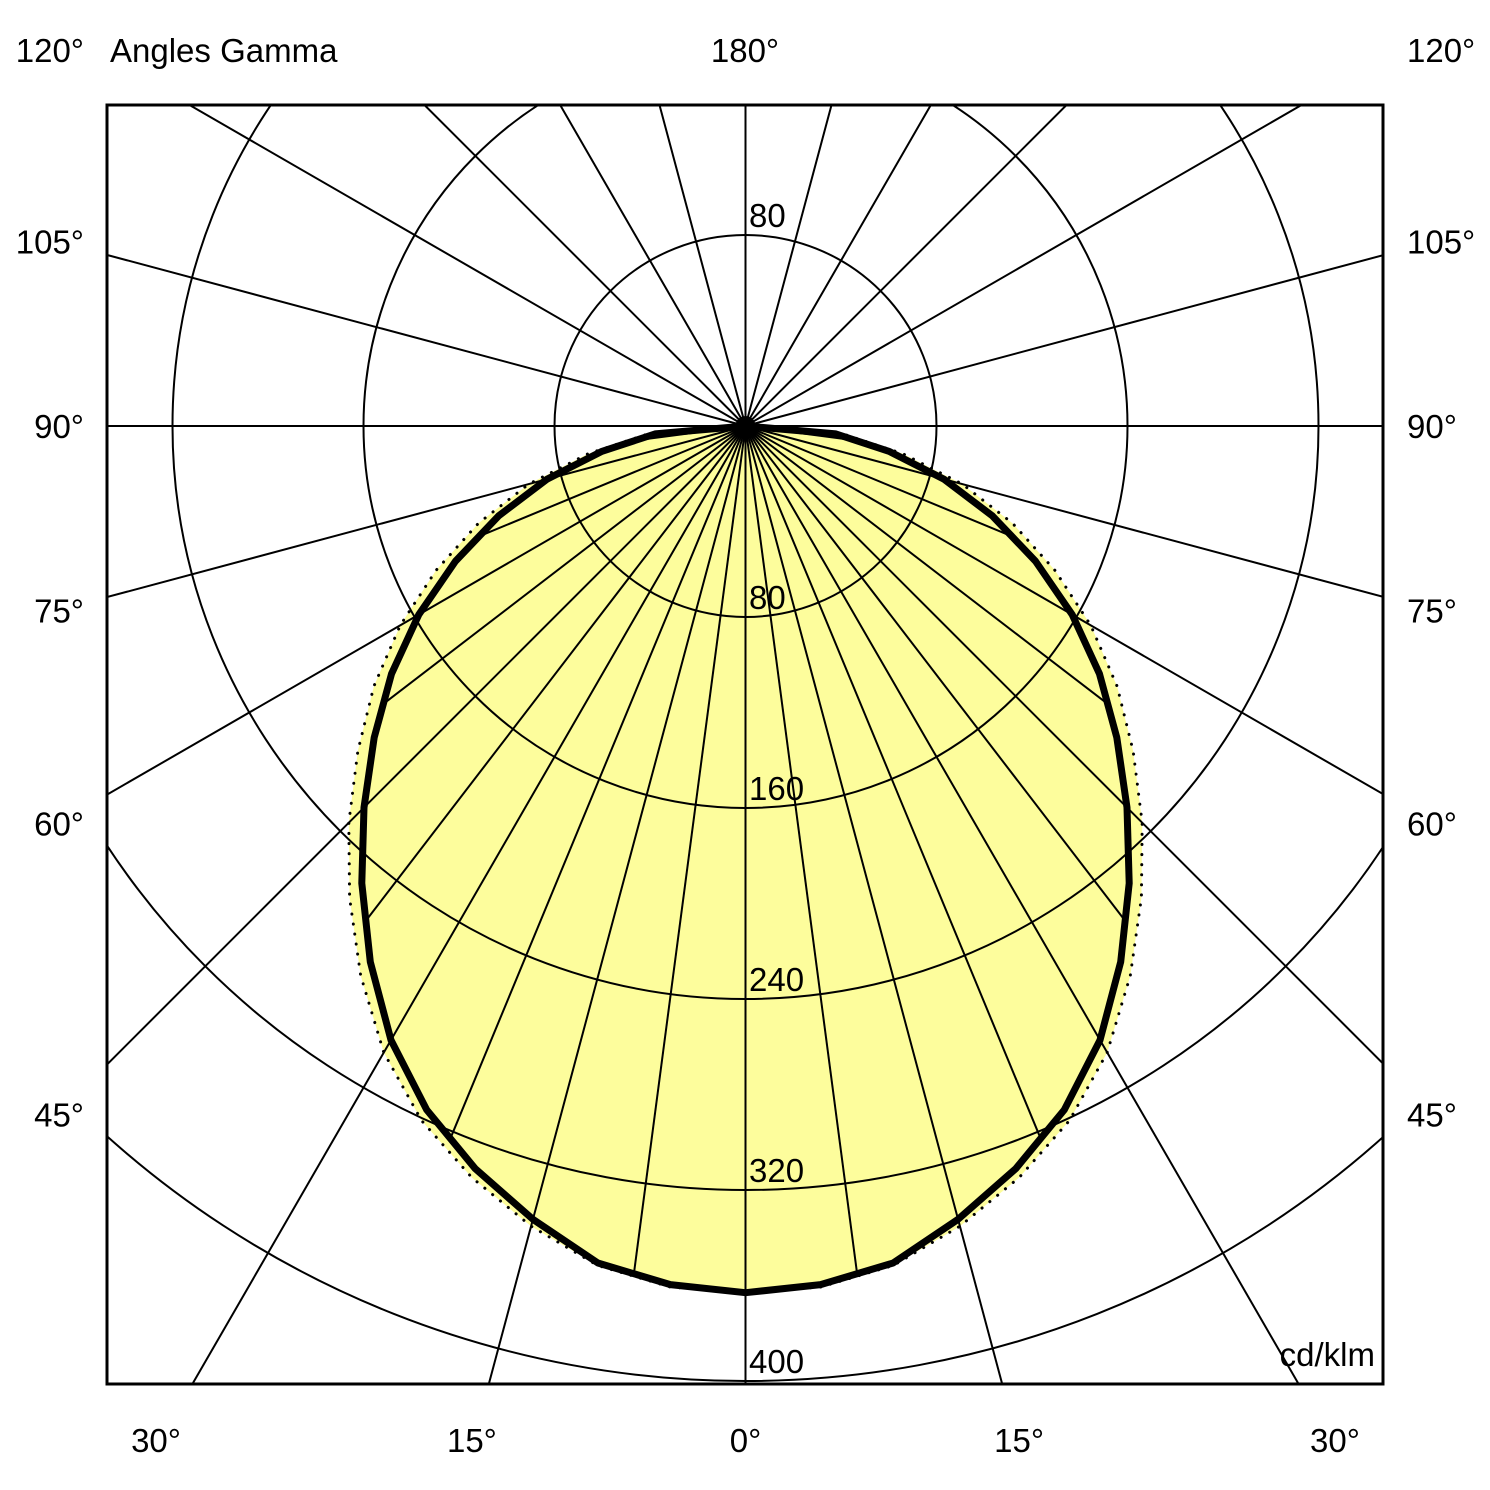 The height and width of the screenshot is (1490, 1490). What do you see at coordinates (745, 426) in the screenshot?
I see `polar-origin-dot` at bounding box center [745, 426].